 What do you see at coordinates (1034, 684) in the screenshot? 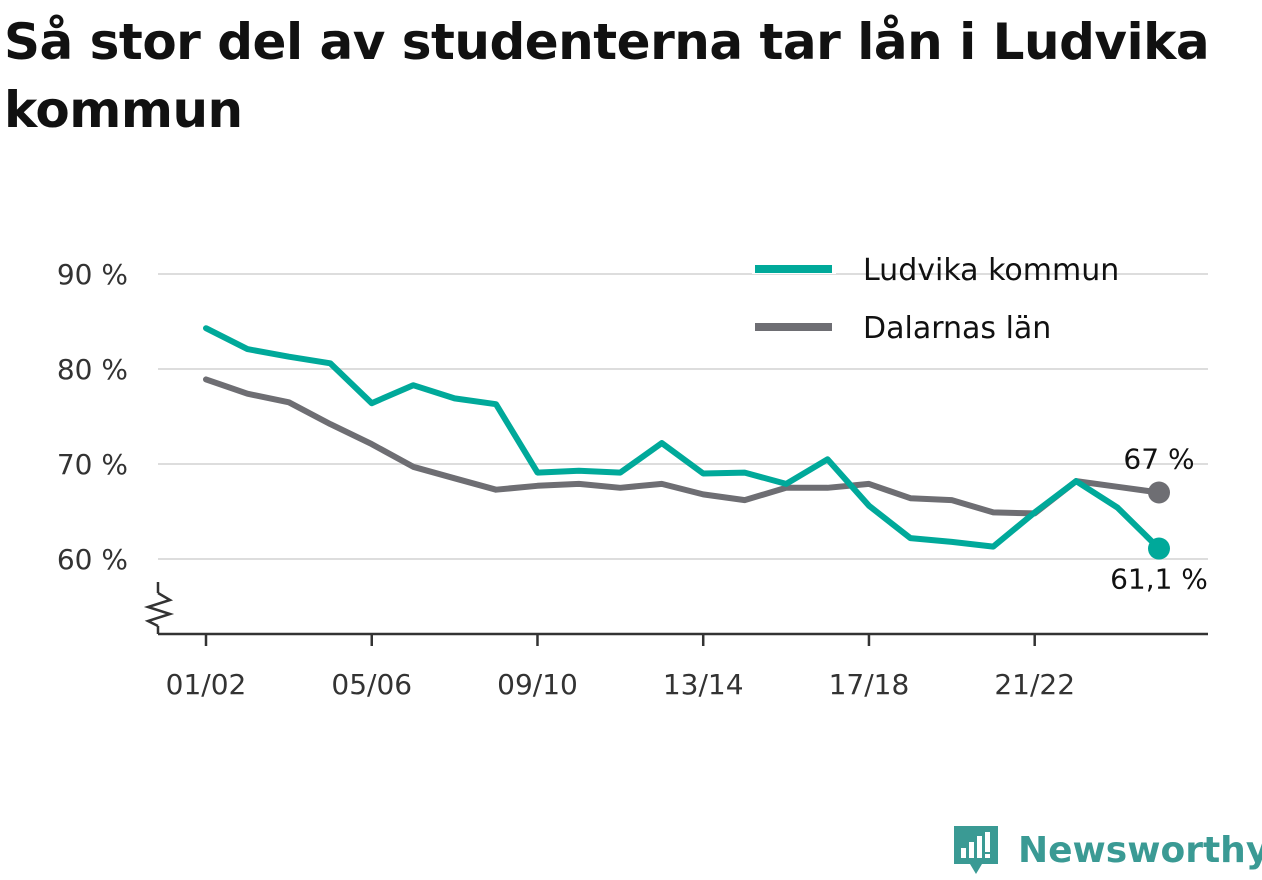
I see `x-tick-label: 21/22` at bounding box center [1034, 684].